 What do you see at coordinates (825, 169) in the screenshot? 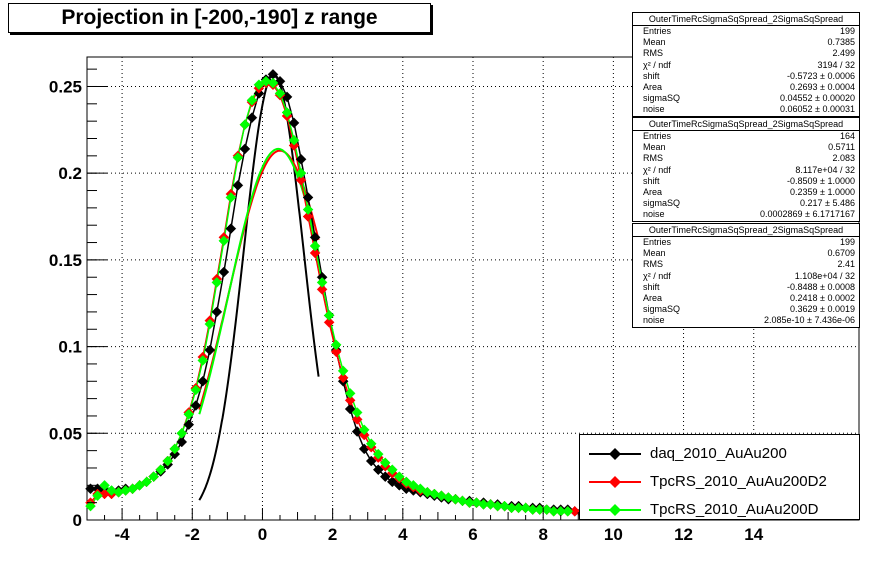
I see `stats-value: 8.117e+04 / 32` at bounding box center [825, 169].